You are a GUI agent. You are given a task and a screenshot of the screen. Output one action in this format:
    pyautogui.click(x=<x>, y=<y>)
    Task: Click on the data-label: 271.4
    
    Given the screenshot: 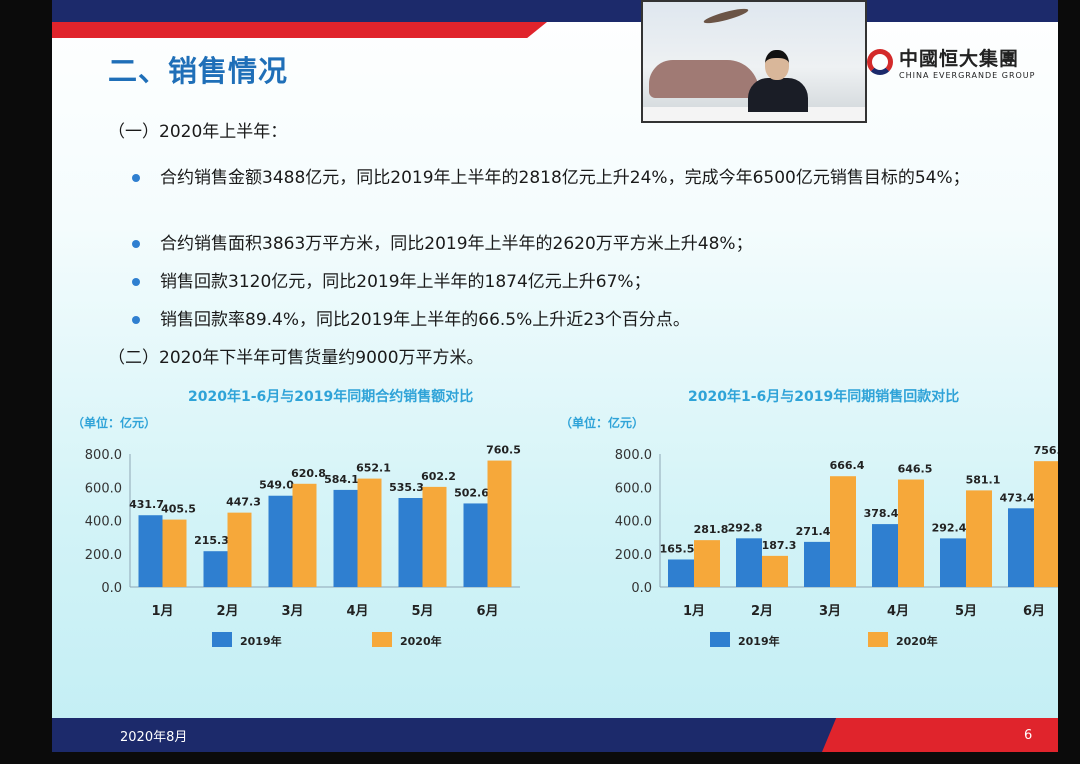 What is the action you would take?
    pyautogui.click(x=813, y=531)
    